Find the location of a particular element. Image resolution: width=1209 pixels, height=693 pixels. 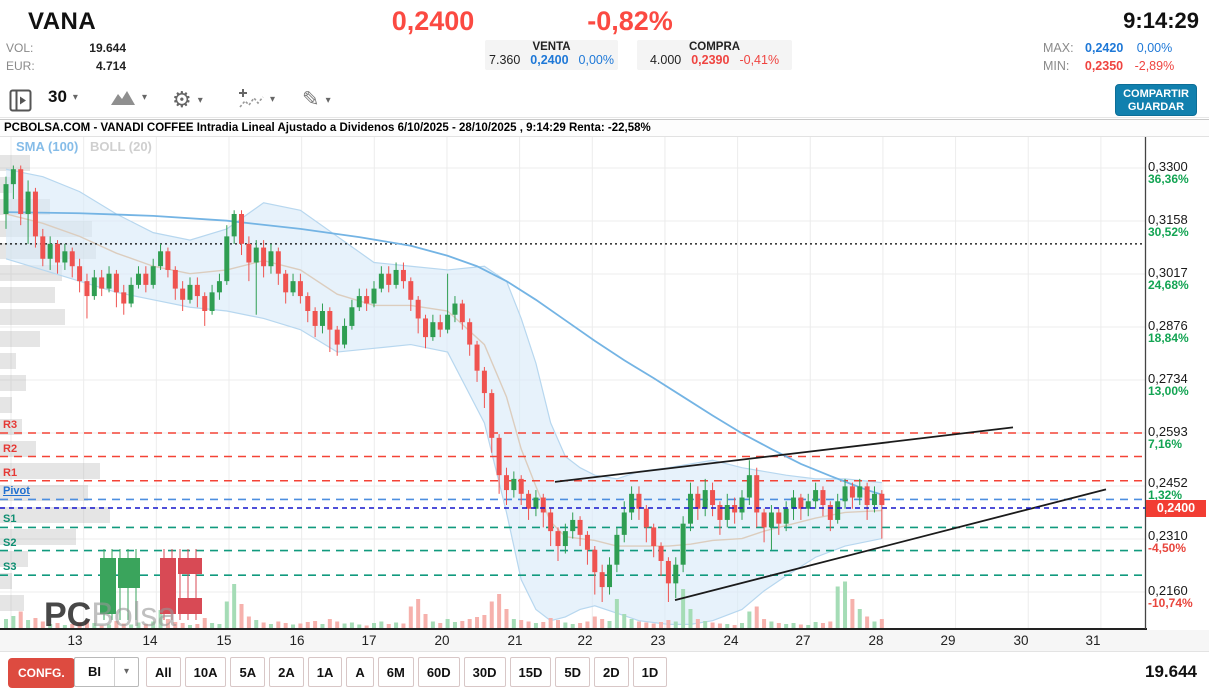

chart-type-value: BI is located at coordinates (94, 671).